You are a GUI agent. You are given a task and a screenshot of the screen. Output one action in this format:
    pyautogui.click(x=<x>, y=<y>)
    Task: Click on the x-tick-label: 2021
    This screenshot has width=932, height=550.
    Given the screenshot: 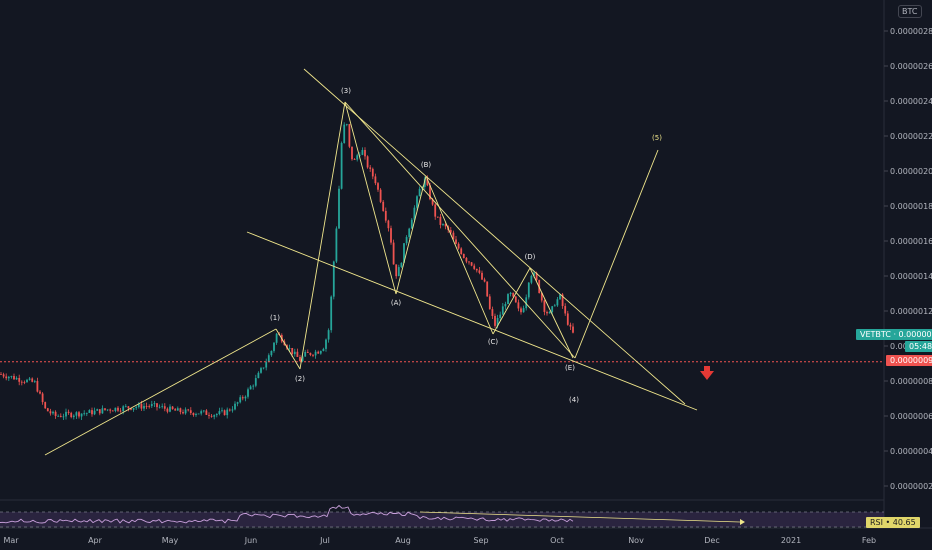 What is the action you would take?
    pyautogui.click(x=791, y=540)
    